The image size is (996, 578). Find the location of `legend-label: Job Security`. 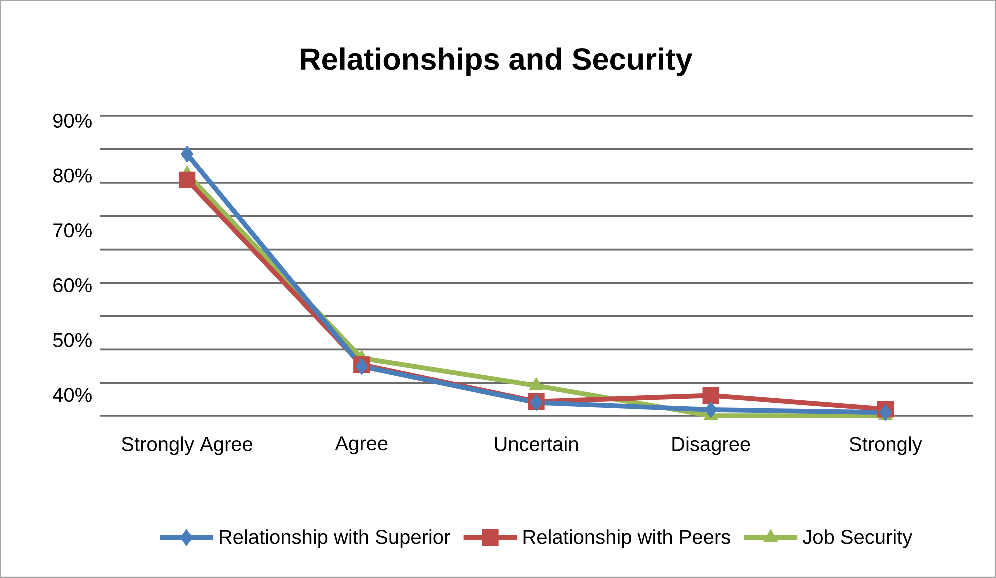

legend-label: Job Security is located at coordinates (857, 539).